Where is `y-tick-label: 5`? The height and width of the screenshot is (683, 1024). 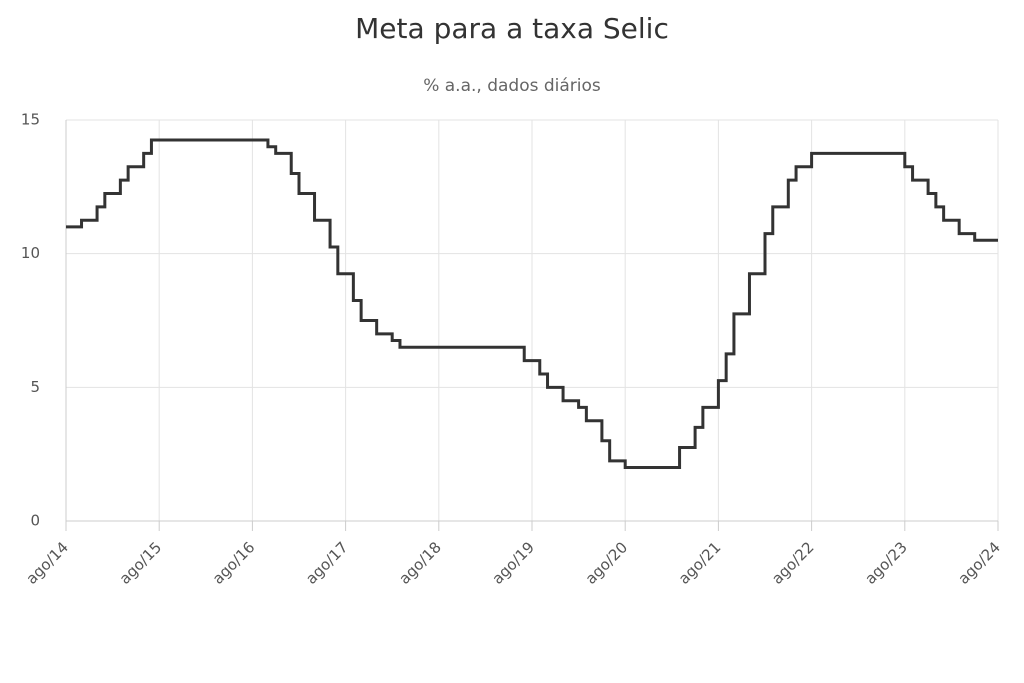 y-tick-label: 5 is located at coordinates (35, 387).